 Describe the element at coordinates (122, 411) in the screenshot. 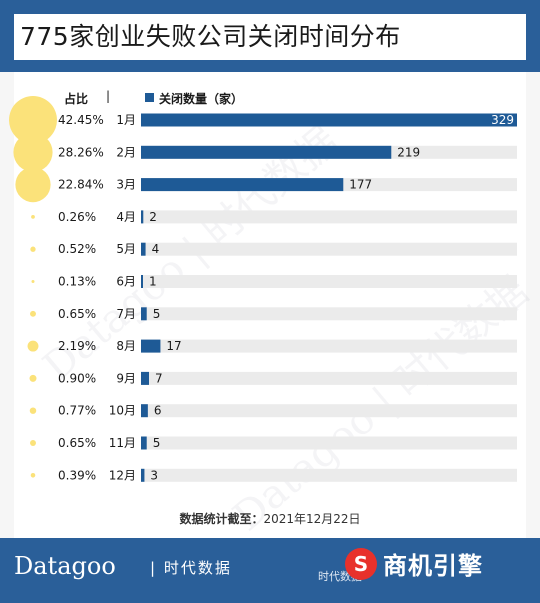

I see `month-label: 10月` at that location.